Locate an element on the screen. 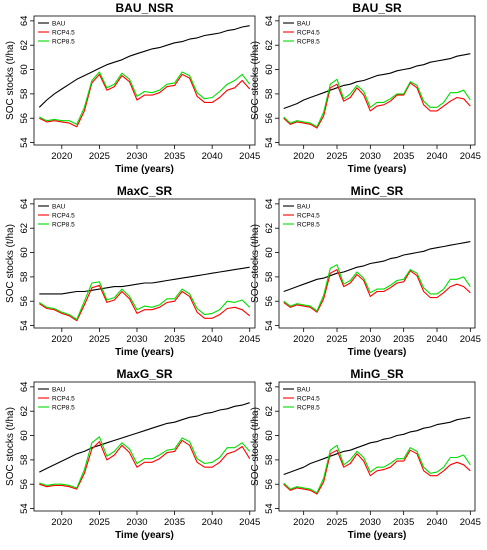 The height and width of the screenshot is (550, 487). chart-title: MinC_SR is located at coordinates (377, 191).